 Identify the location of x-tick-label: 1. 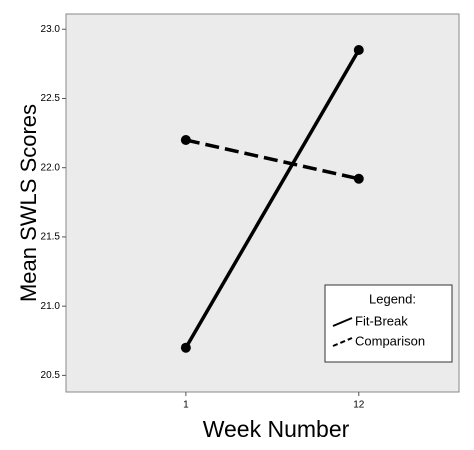
(186, 405).